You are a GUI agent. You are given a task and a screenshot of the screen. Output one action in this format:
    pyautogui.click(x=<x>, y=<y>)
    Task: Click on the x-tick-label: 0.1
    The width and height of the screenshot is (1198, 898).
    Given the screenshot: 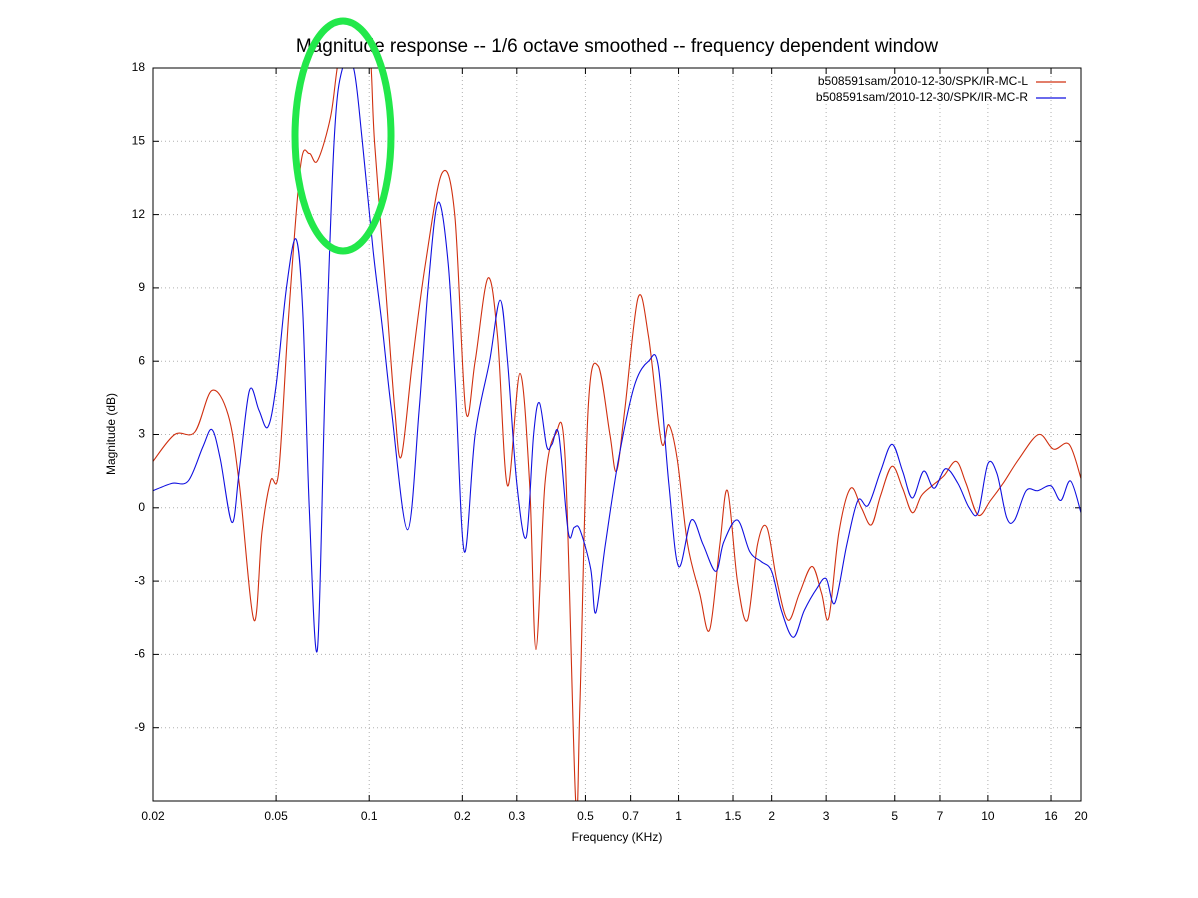 What is the action you would take?
    pyautogui.click(x=369, y=816)
    